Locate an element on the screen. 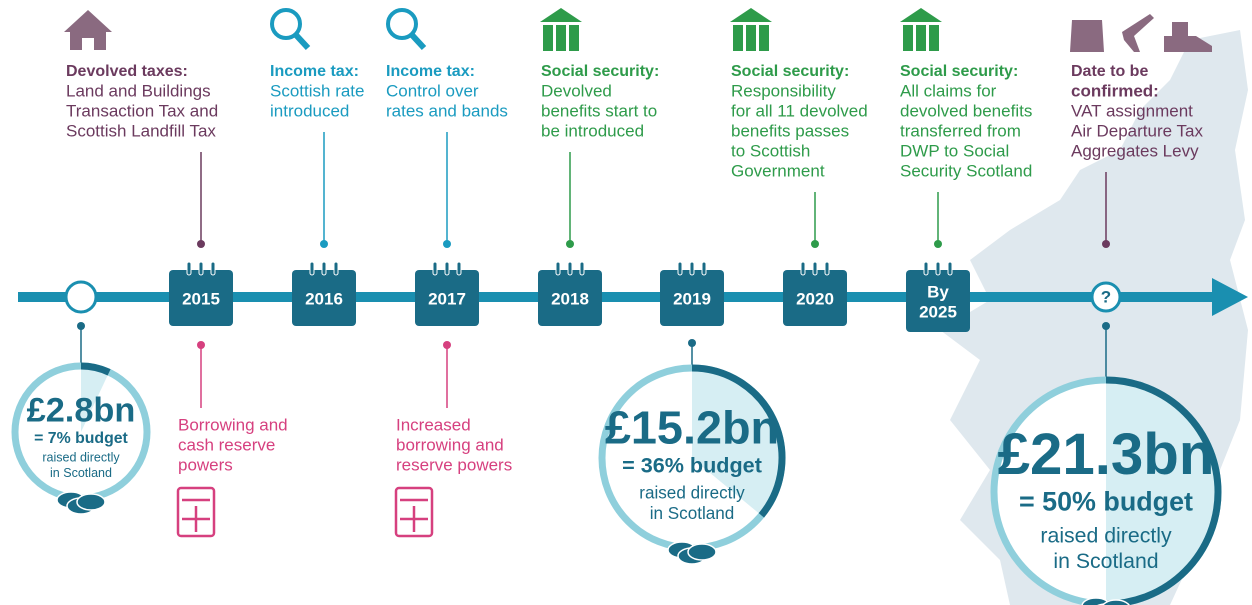 The image size is (1252, 605). event-text: Borrowing and is located at coordinates (233, 424).